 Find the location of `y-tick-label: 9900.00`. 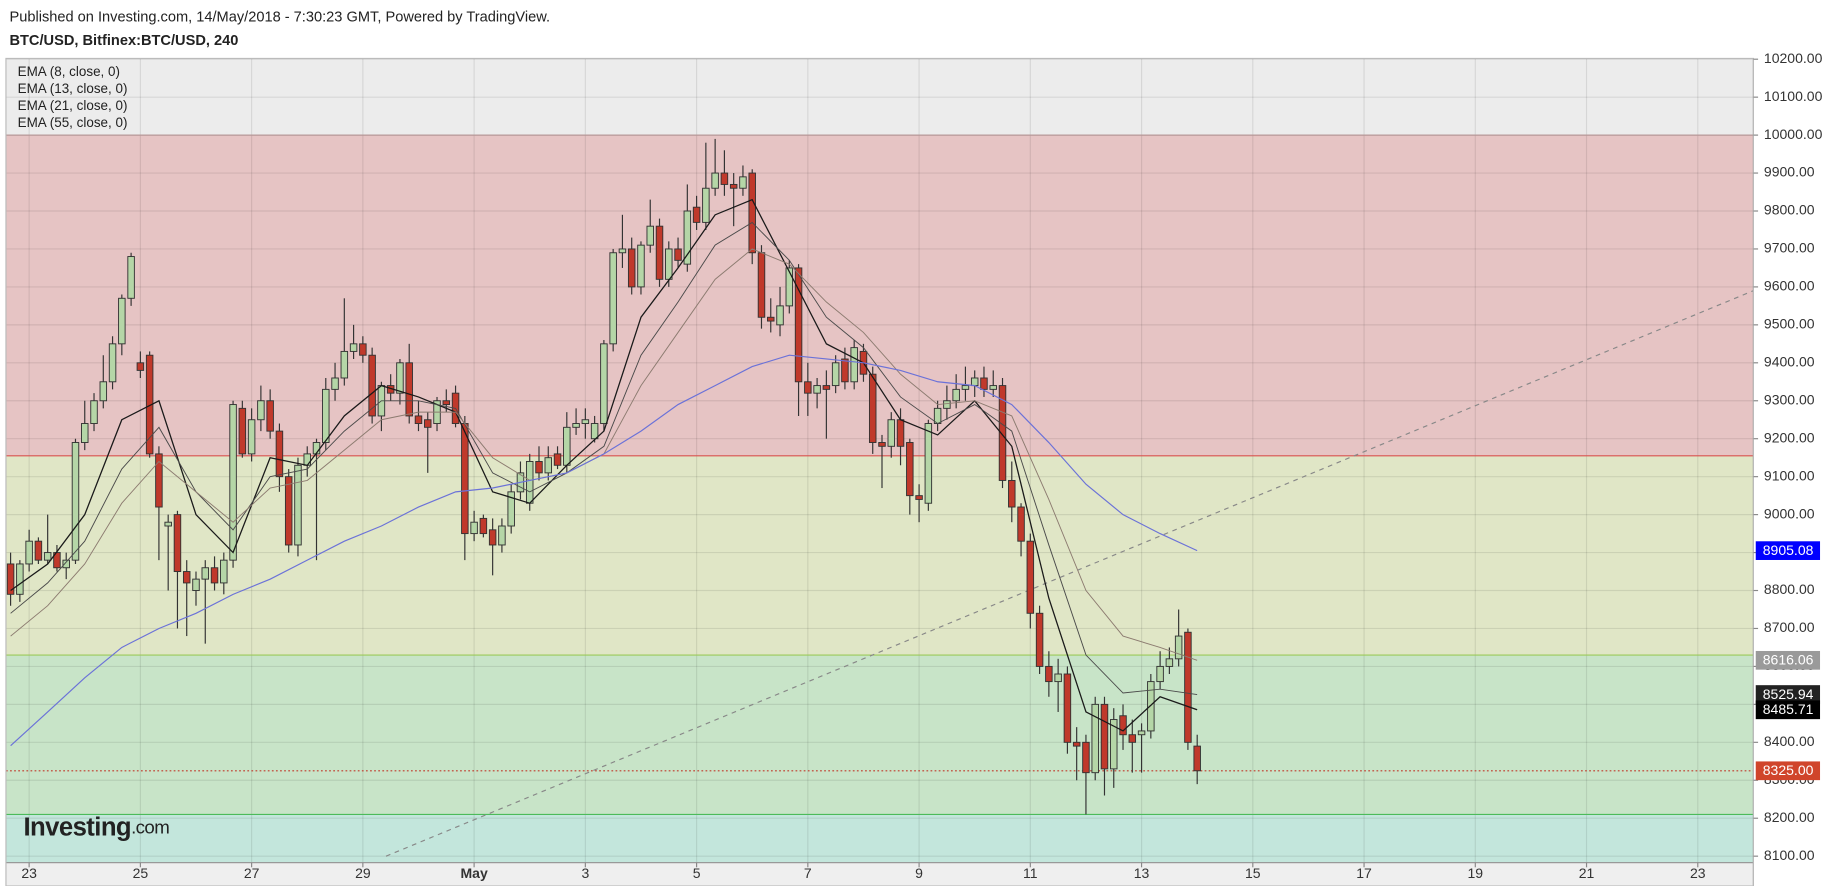

y-tick-label: 9900.00 is located at coordinates (1789, 172).